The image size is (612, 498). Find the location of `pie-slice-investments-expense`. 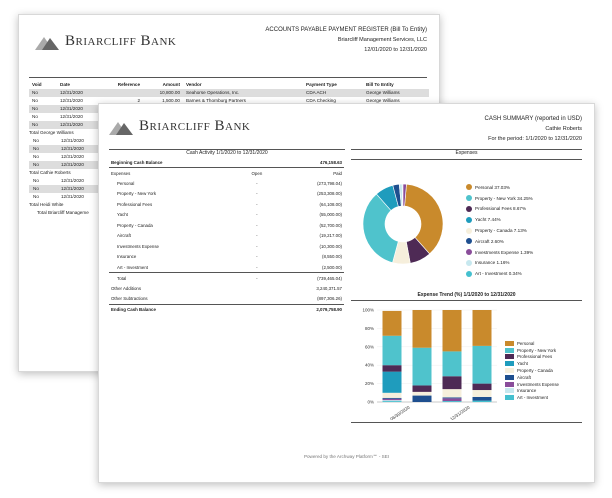

pie-slice-investments-expense is located at coordinates (404, 195).